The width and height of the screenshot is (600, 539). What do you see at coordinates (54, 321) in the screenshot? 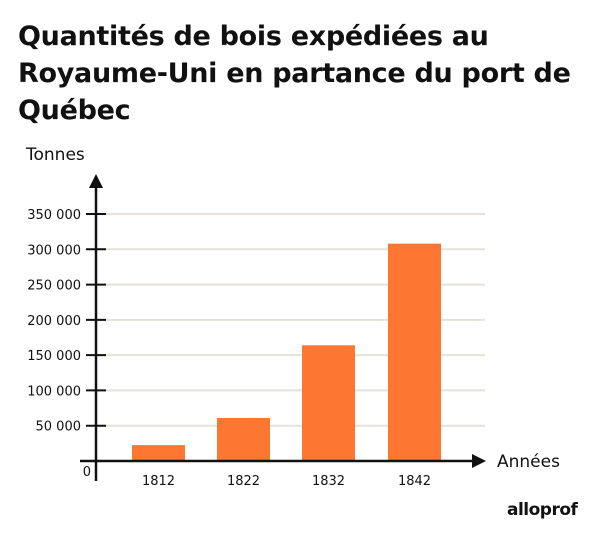
I see `y-tick-label: 200 000` at bounding box center [54, 321].